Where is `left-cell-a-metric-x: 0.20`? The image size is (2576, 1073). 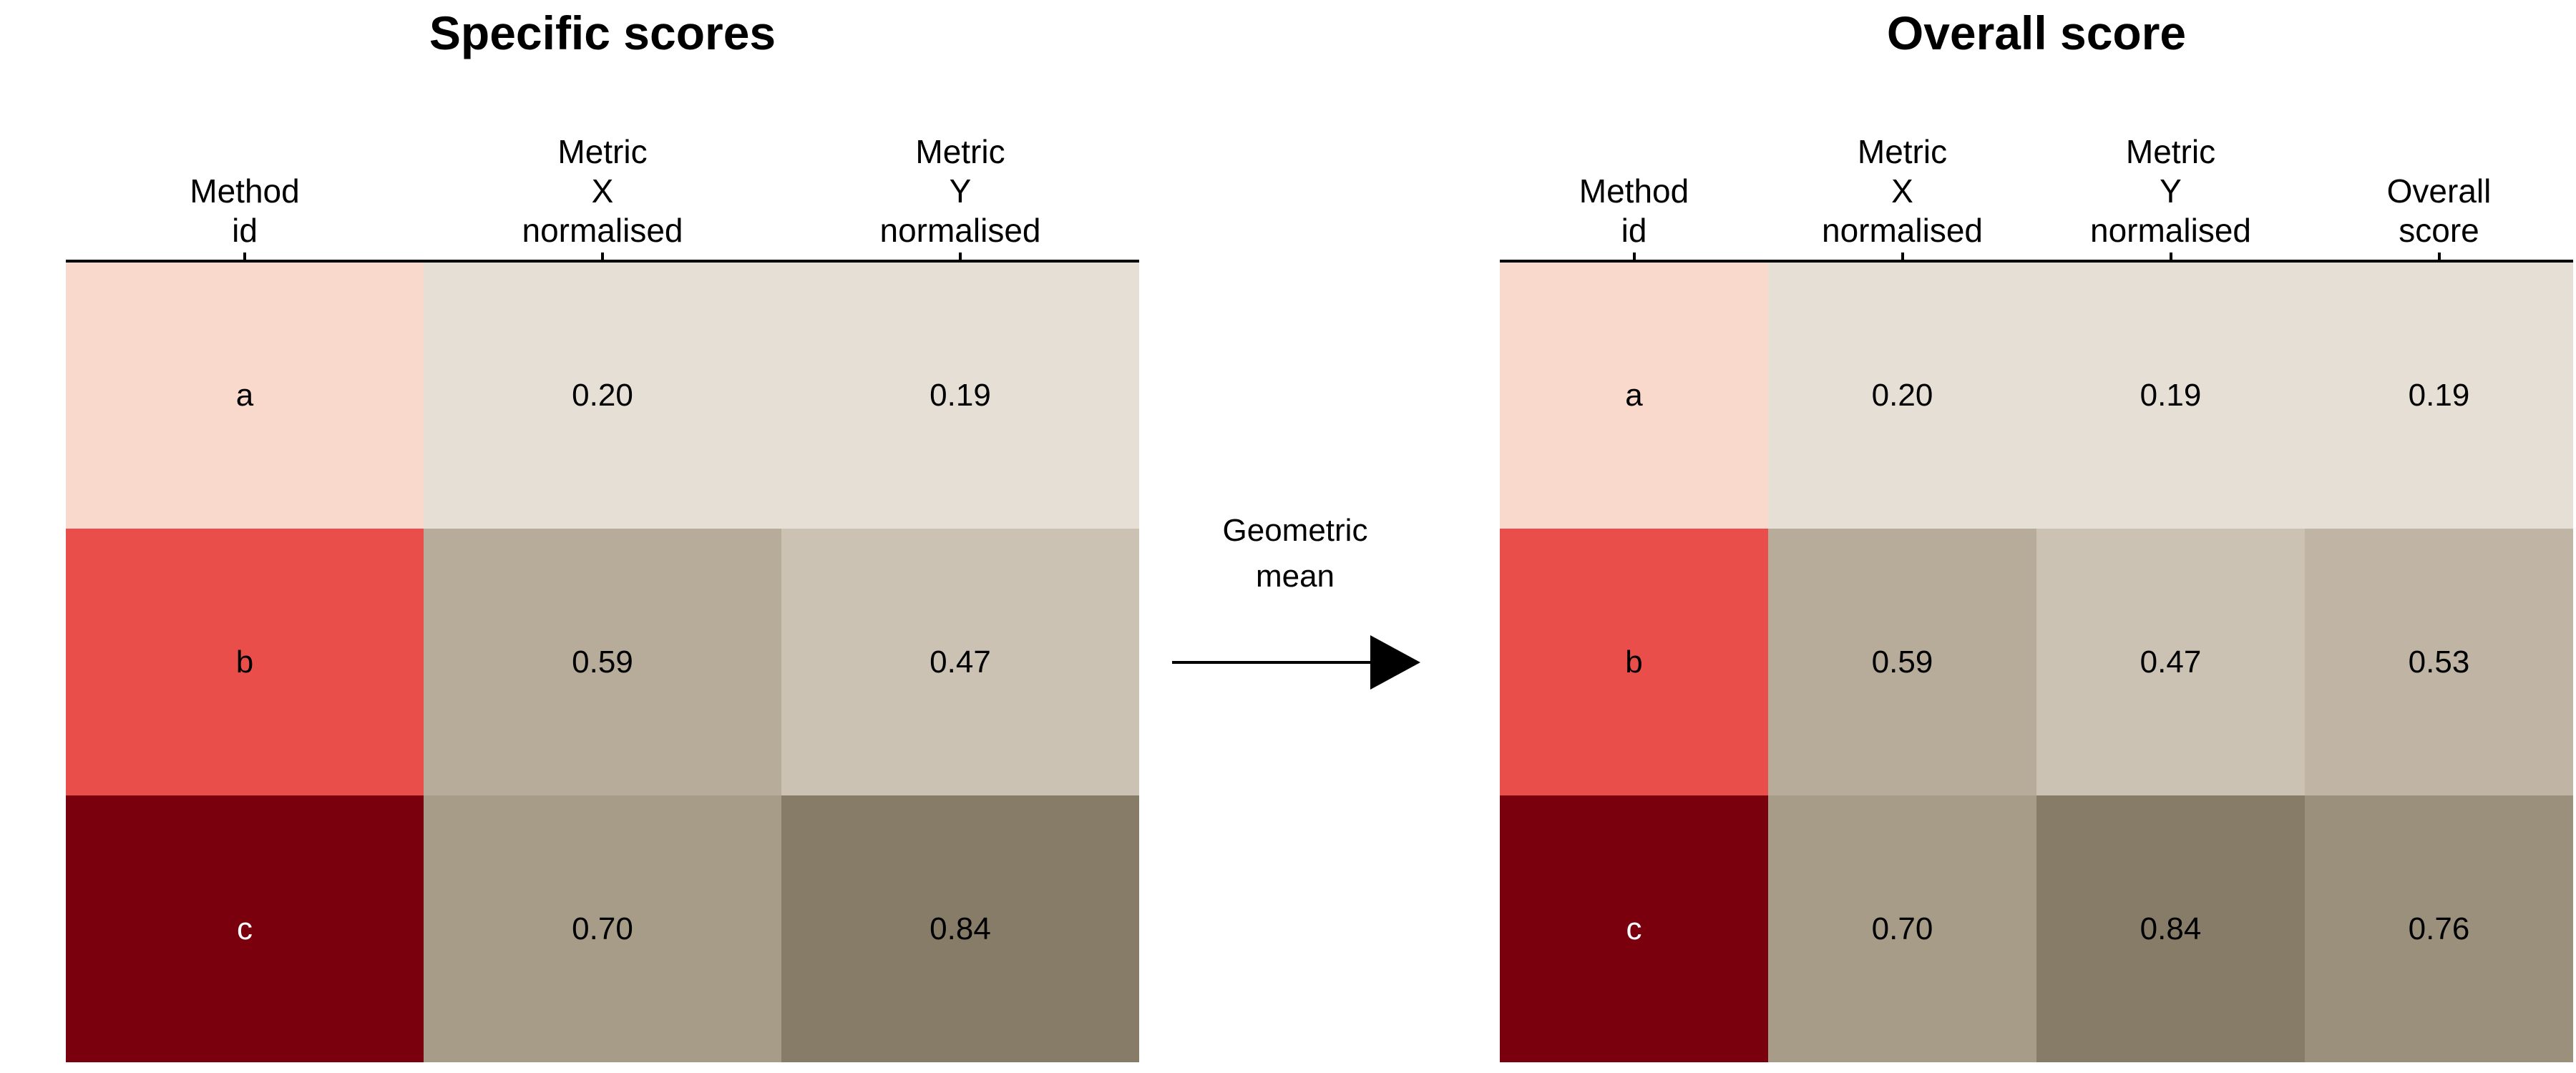 left-cell-a-metric-x: 0.20 is located at coordinates (602, 396).